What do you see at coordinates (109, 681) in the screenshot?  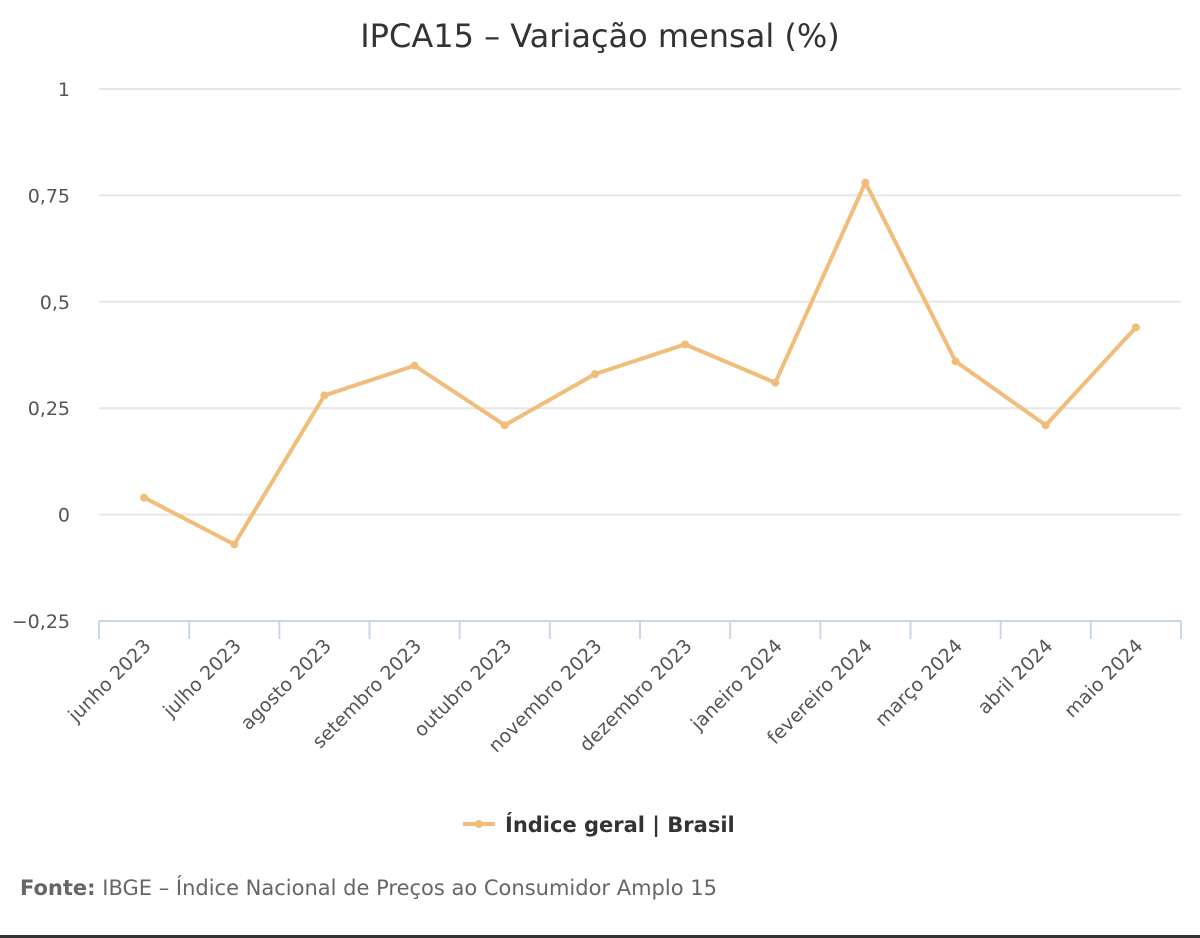 I see `x-tick-label: junho 2023` at bounding box center [109, 681].